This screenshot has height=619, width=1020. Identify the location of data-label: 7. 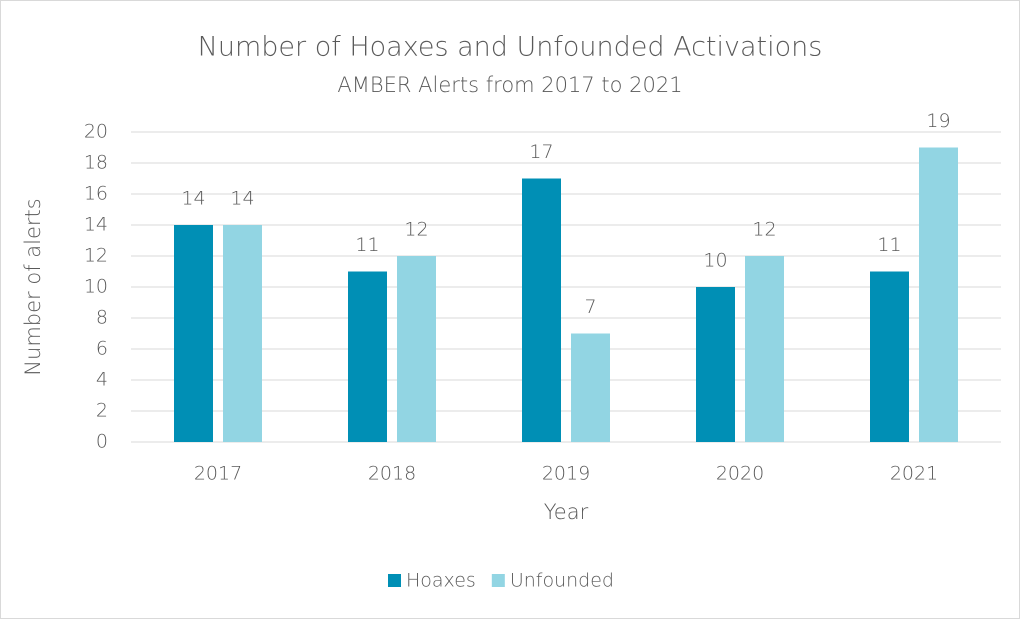
(590, 307).